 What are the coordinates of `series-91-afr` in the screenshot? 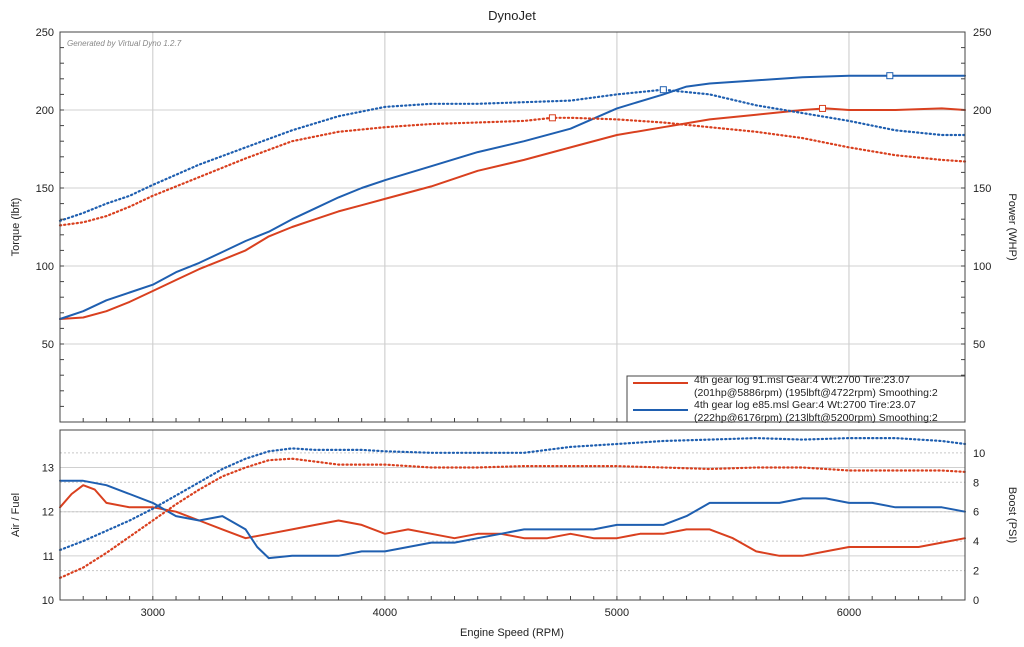 It's located at (512, 520).